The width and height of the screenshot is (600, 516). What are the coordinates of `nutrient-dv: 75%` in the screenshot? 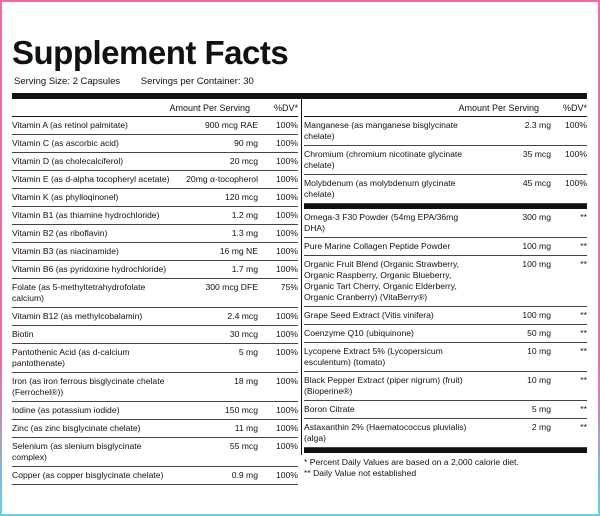 It's located at (289, 287).